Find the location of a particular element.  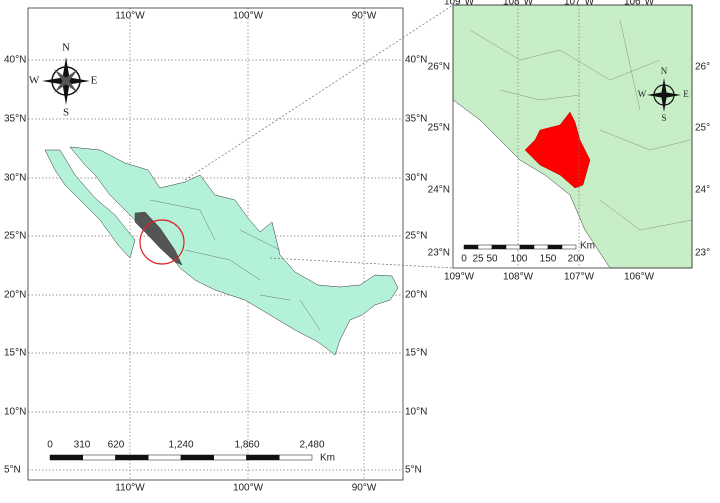

lon-label-bottom: 110°W is located at coordinates (130, 488).